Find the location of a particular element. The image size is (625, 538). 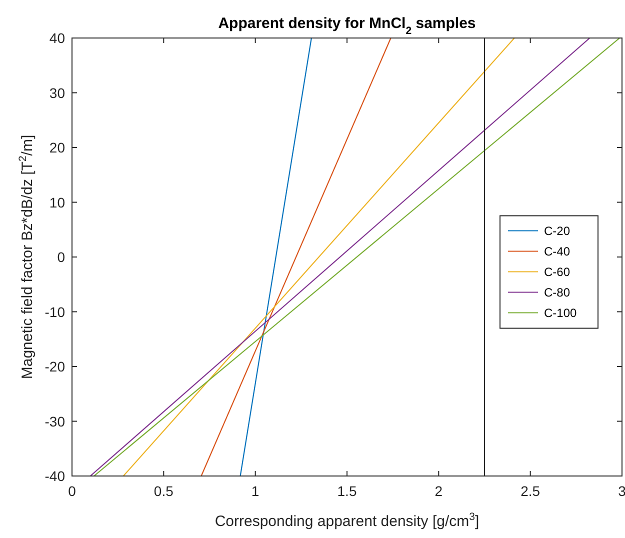

chart-title: Apparent density for MnCl$_{2}$ samples is located at coordinates (347, 26).